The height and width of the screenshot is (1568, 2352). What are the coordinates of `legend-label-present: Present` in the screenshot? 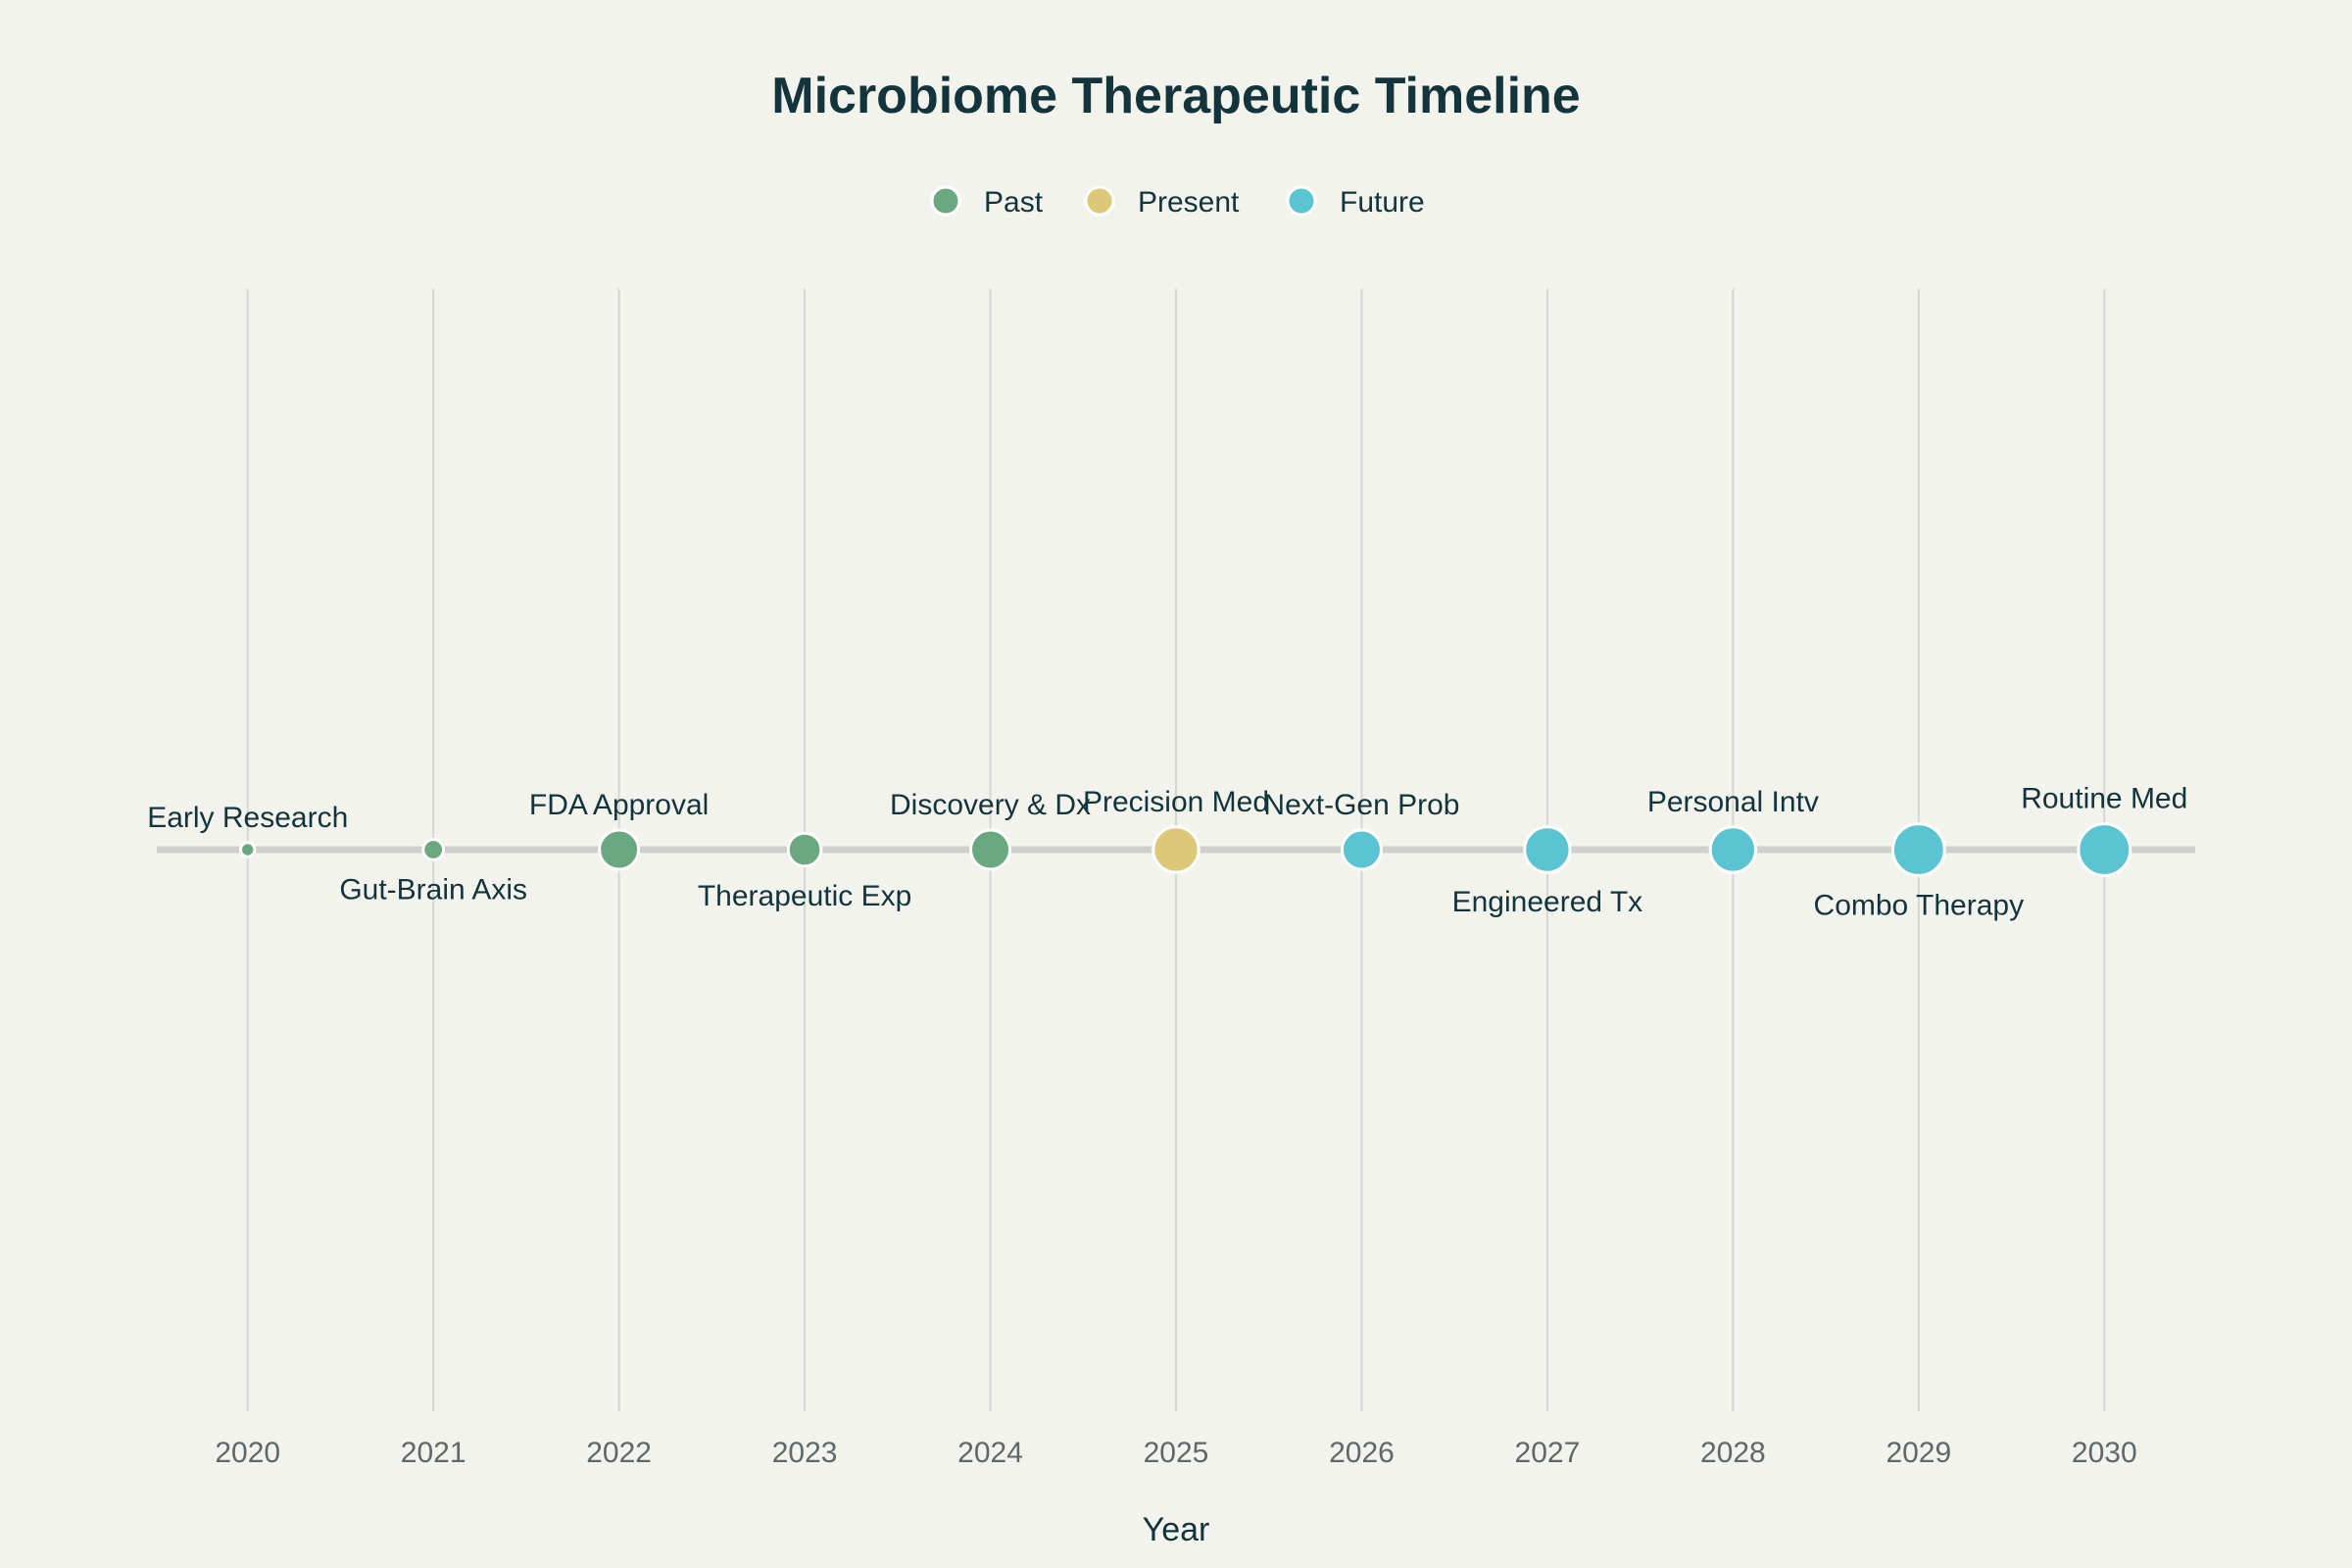 It's located at (1189, 202).